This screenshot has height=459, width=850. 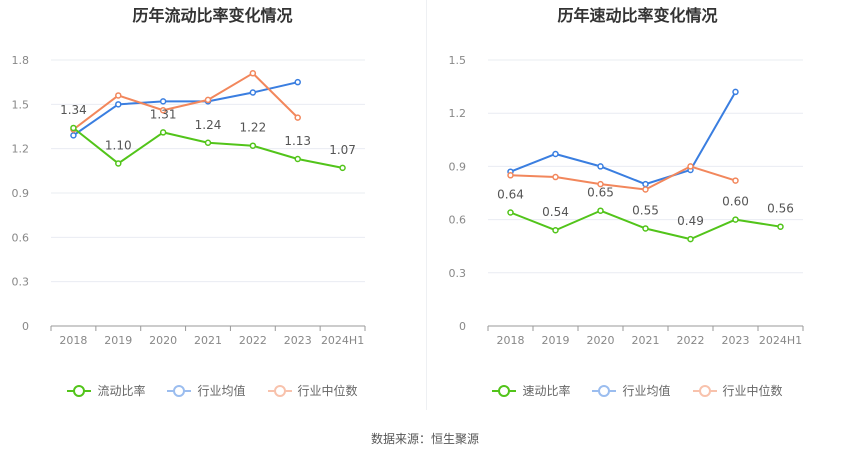 I want to click on legend: 速动比率 行业均值 行业中位数, so click(x=637, y=390).